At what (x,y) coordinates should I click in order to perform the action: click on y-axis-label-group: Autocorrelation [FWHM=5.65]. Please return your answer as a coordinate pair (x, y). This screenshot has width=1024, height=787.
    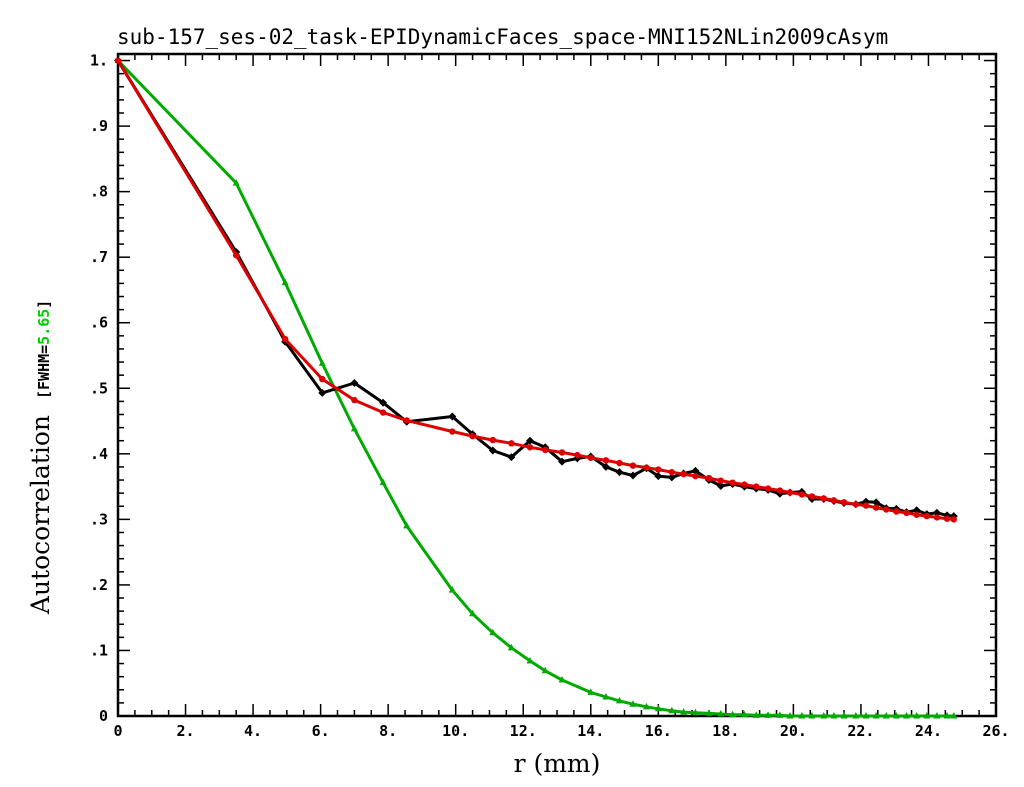
    Looking at the image, I should click on (40, 457).